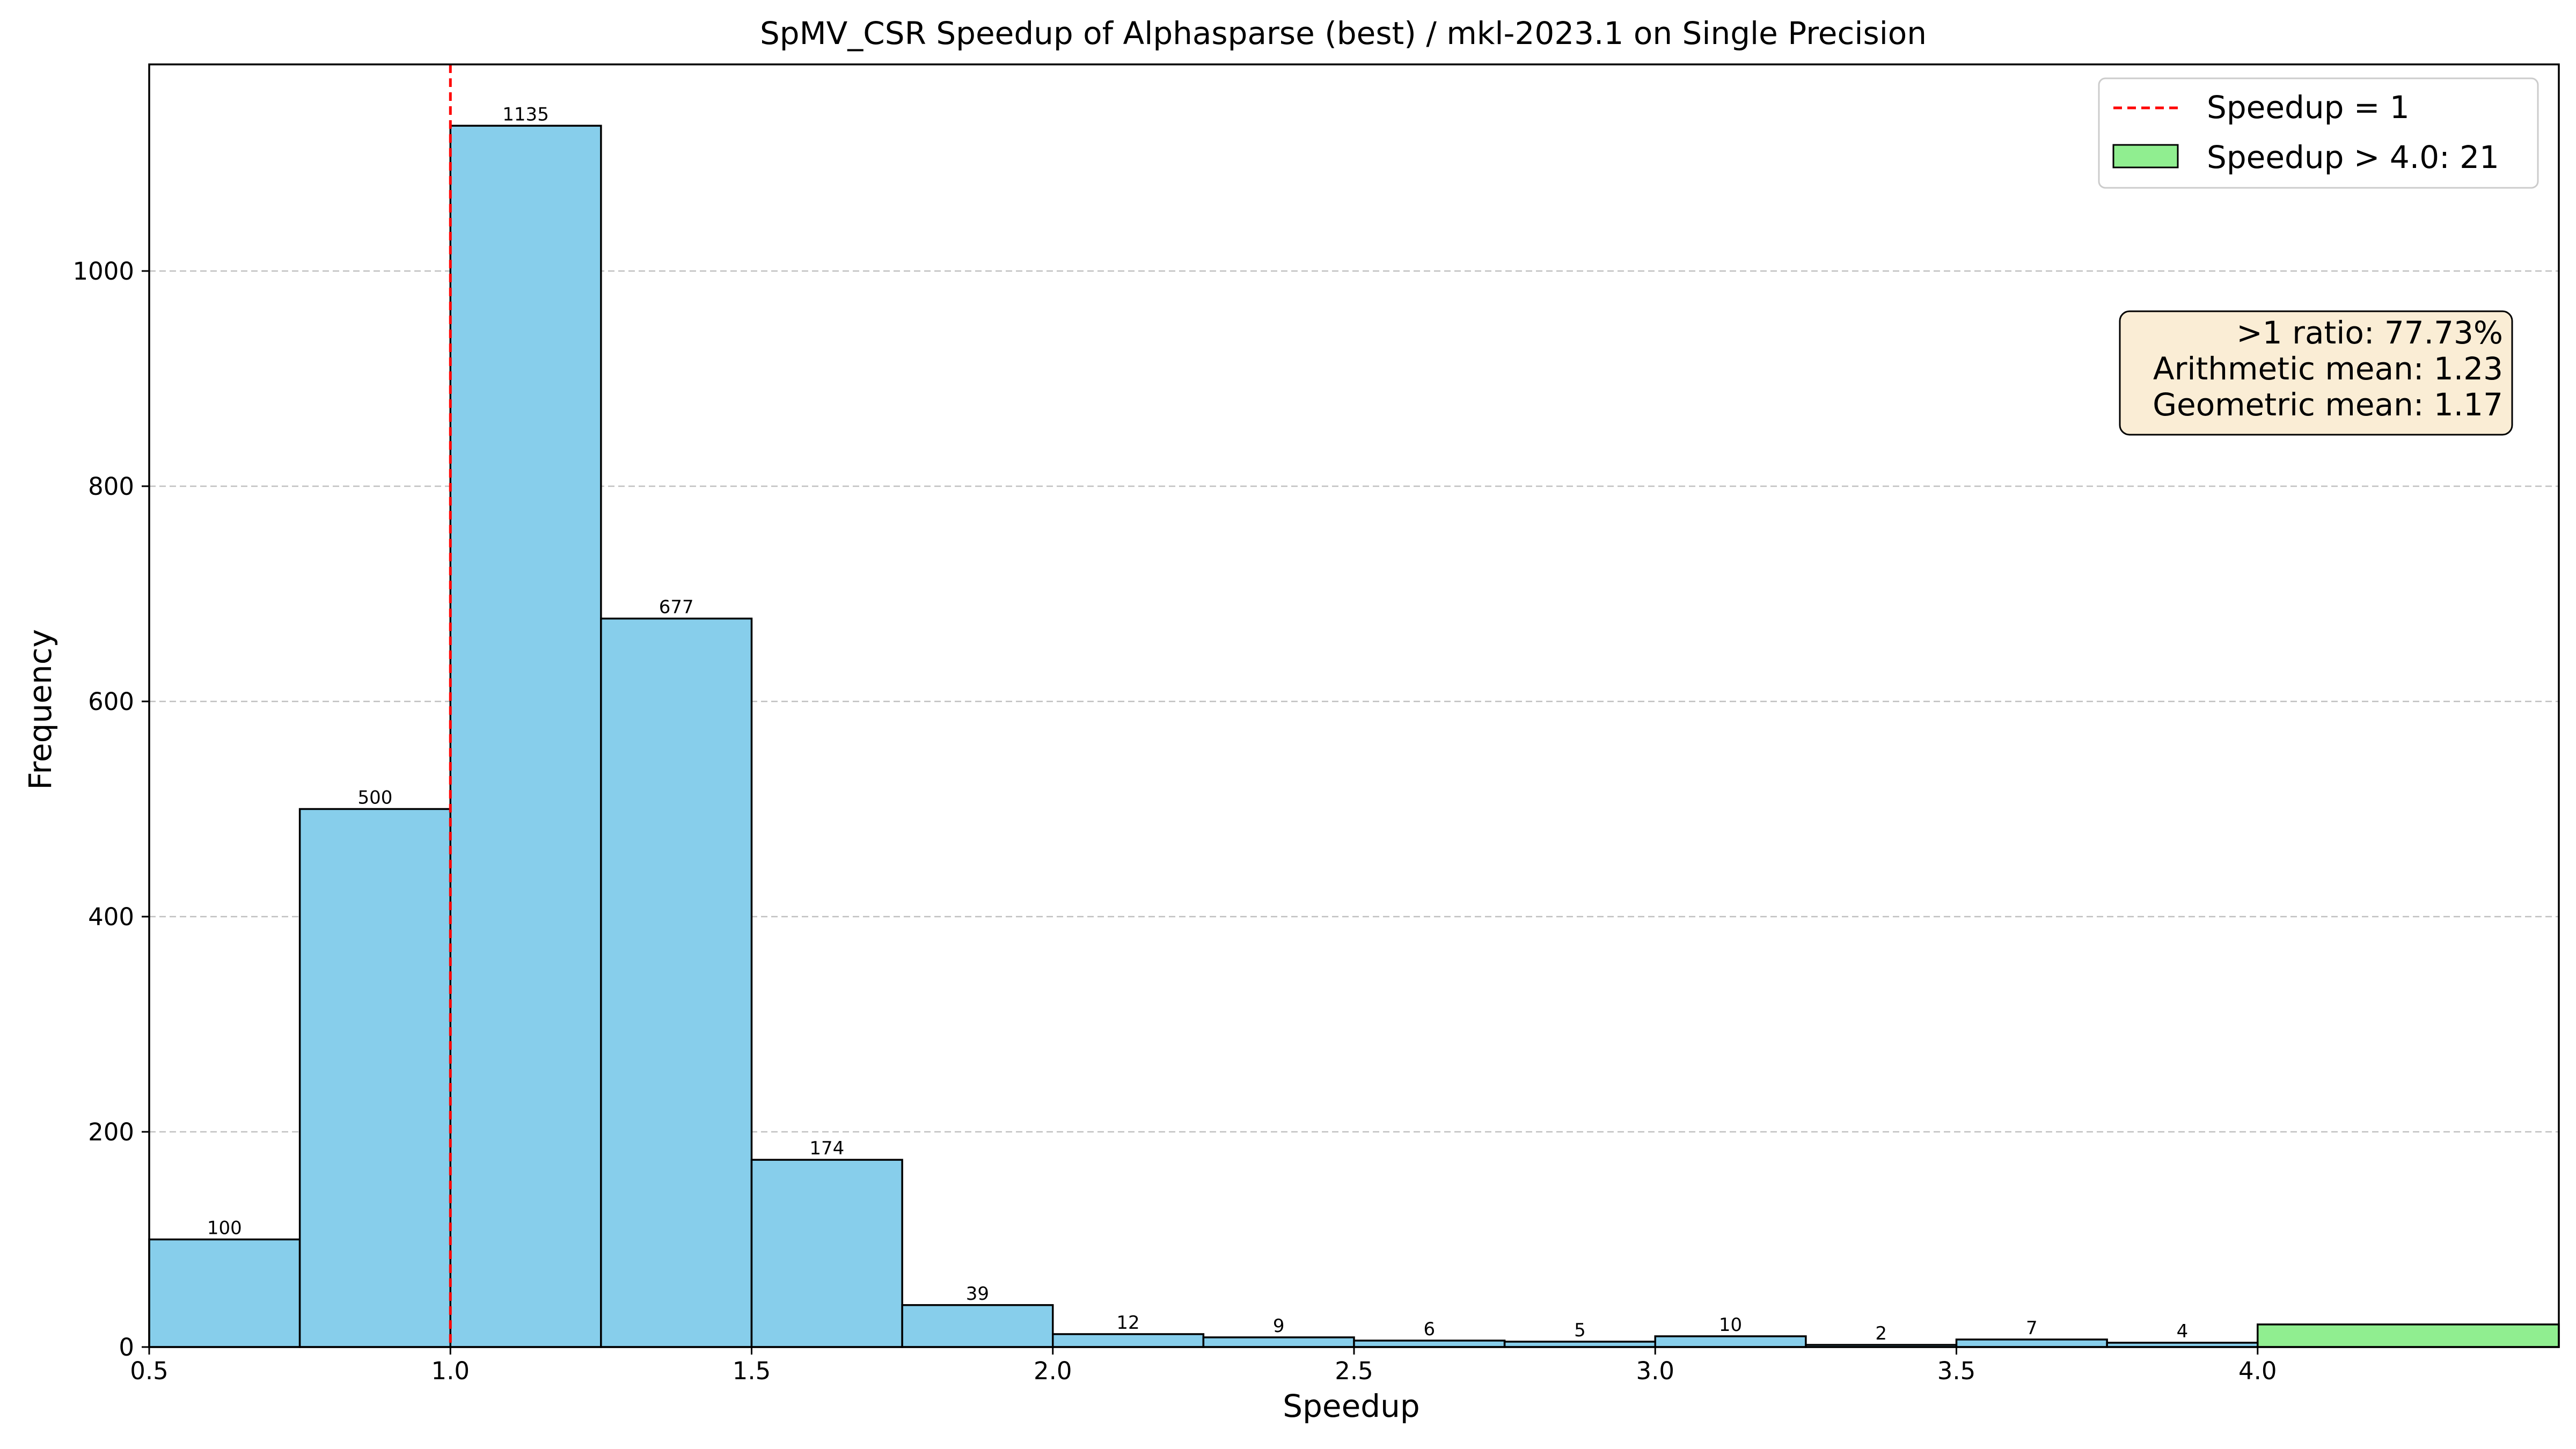 This screenshot has height=1449, width=2576. I want to click on bar-count-label: 500, so click(374, 797).